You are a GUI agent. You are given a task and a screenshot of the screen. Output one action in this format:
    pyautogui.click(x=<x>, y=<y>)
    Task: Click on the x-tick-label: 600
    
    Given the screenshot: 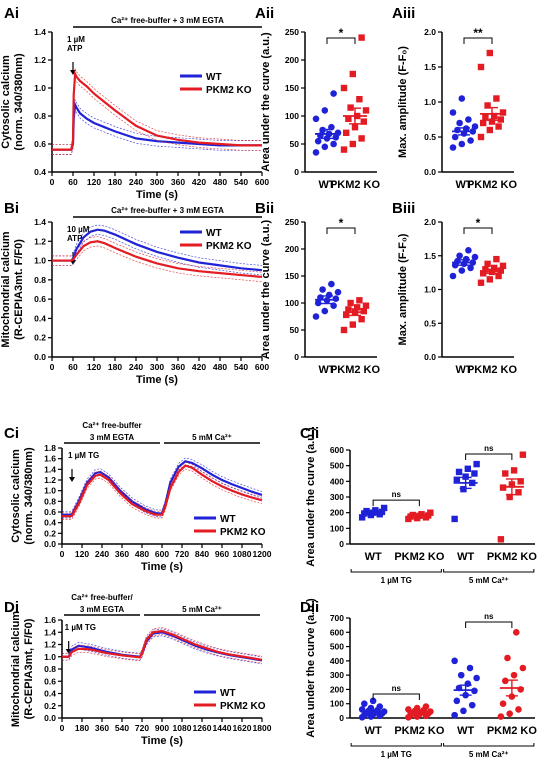 What is the action you would take?
    pyautogui.click(x=262, y=367)
    